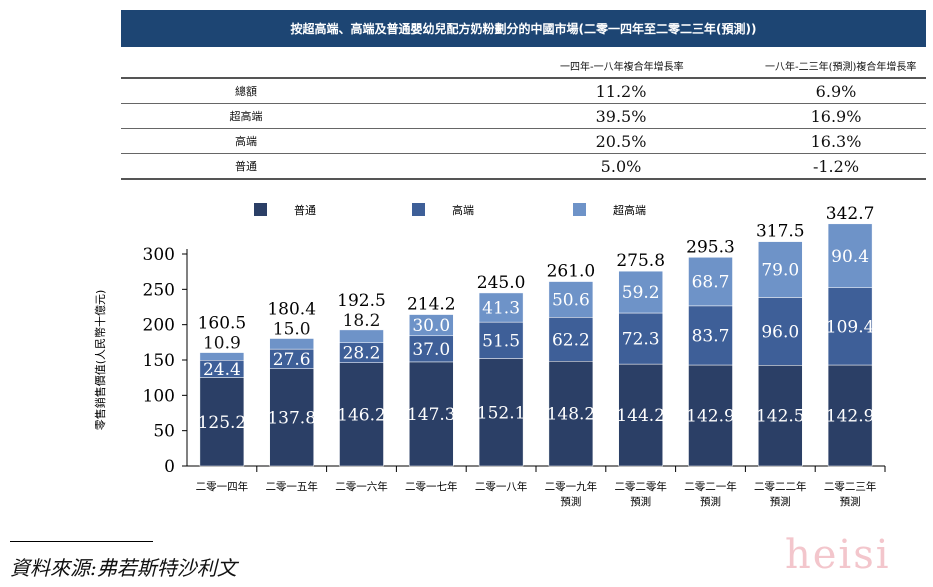 This screenshot has height=587, width=933. What do you see at coordinates (640, 261) in the screenshot?
I see `total-label: 275.8` at bounding box center [640, 261].